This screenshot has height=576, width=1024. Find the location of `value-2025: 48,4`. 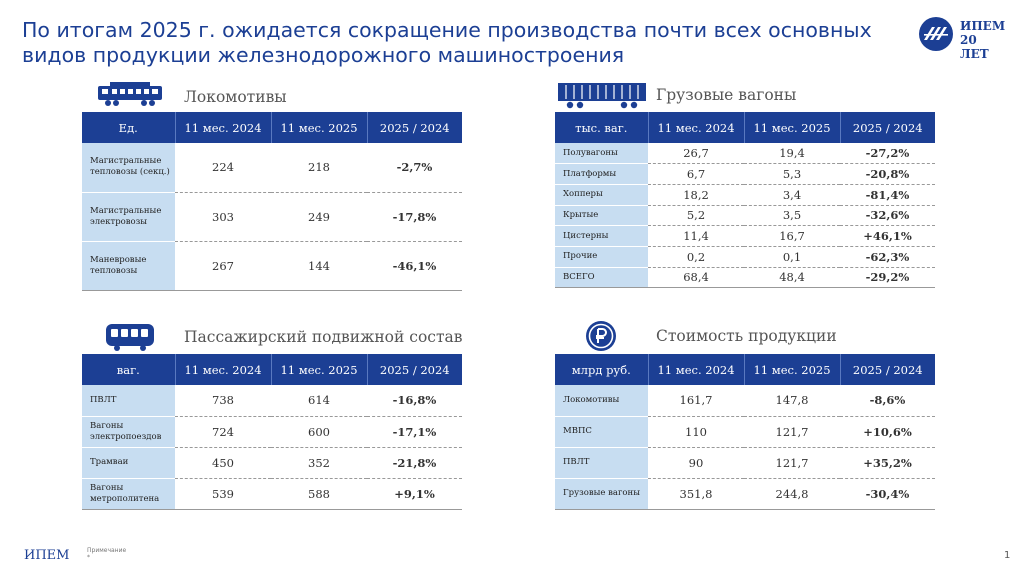

value-2025: 48,4 is located at coordinates (792, 278).